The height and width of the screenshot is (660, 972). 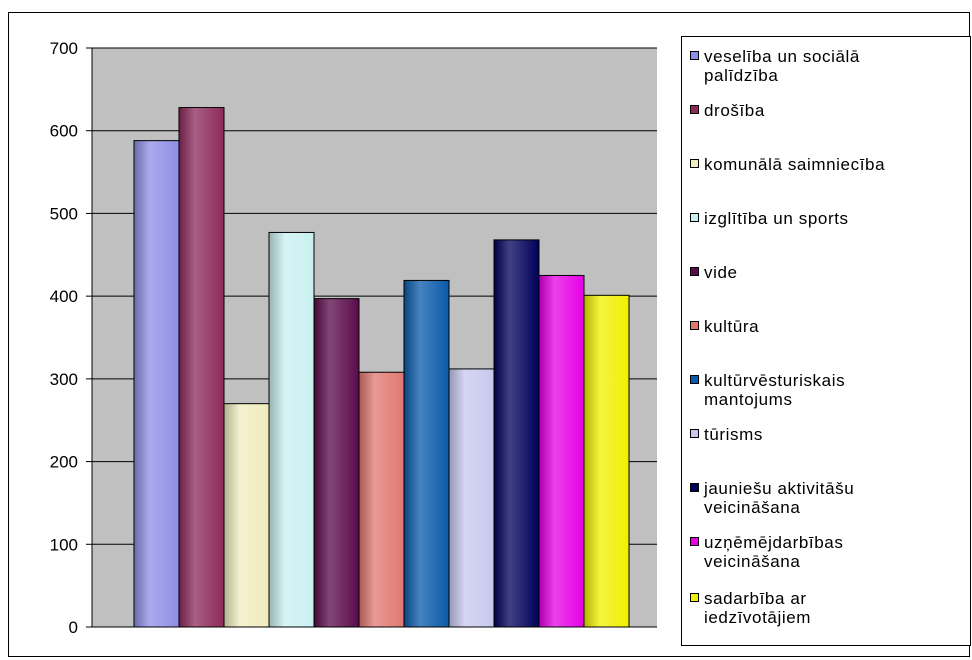 I want to click on y-tick-label: 300, so click(x=64, y=379).